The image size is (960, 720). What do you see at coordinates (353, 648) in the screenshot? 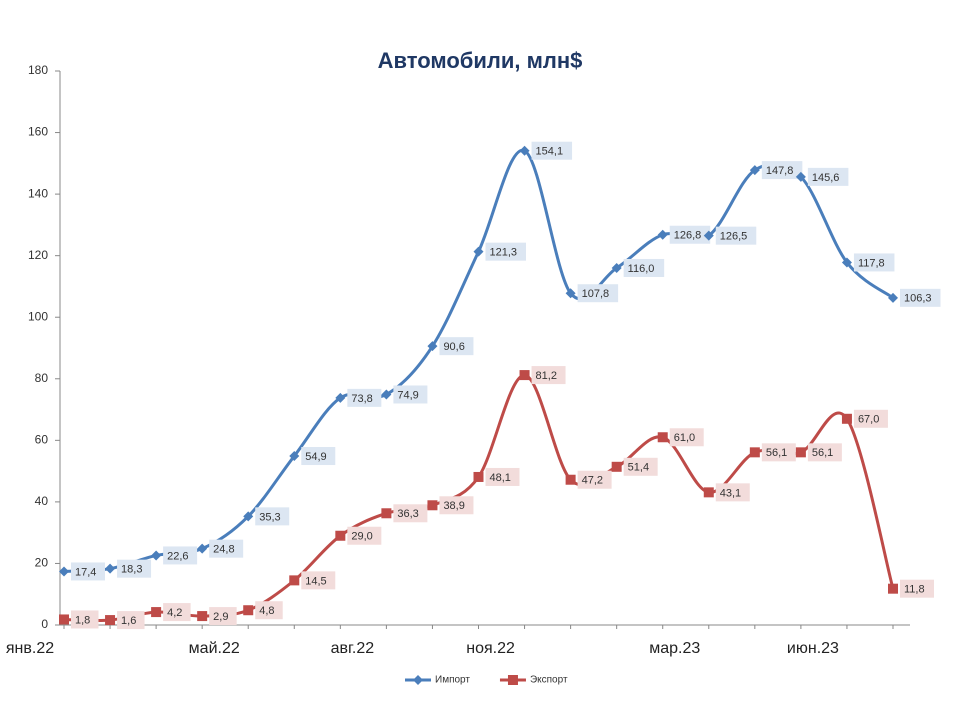
I see `x-tick-label: авг.22` at bounding box center [353, 648].